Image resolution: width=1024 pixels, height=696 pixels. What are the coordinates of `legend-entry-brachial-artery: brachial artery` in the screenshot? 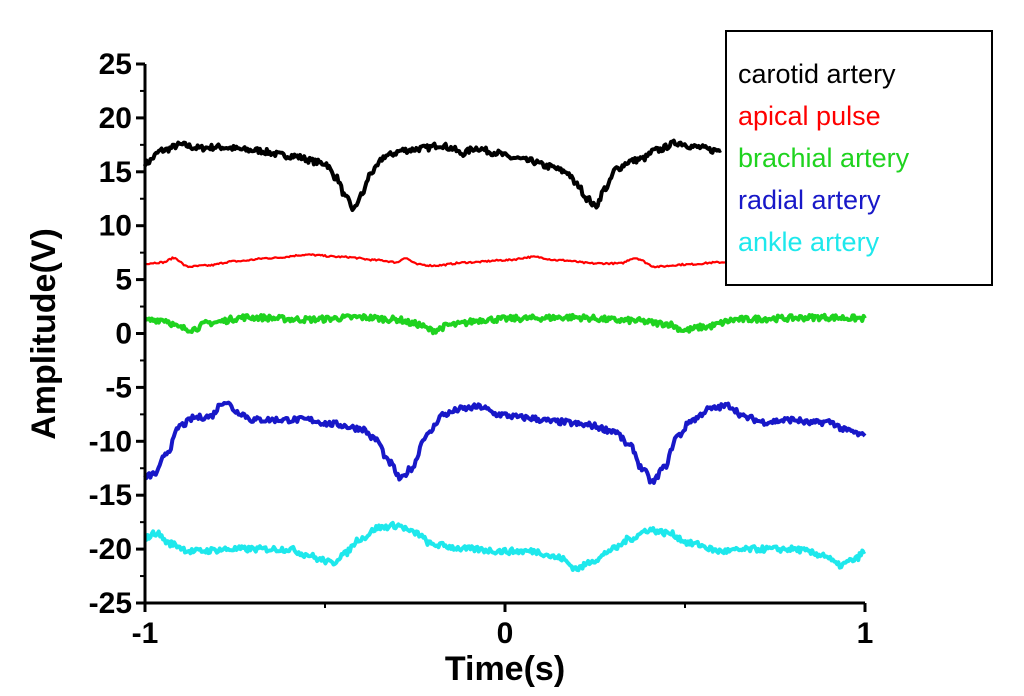 It's located at (824, 158).